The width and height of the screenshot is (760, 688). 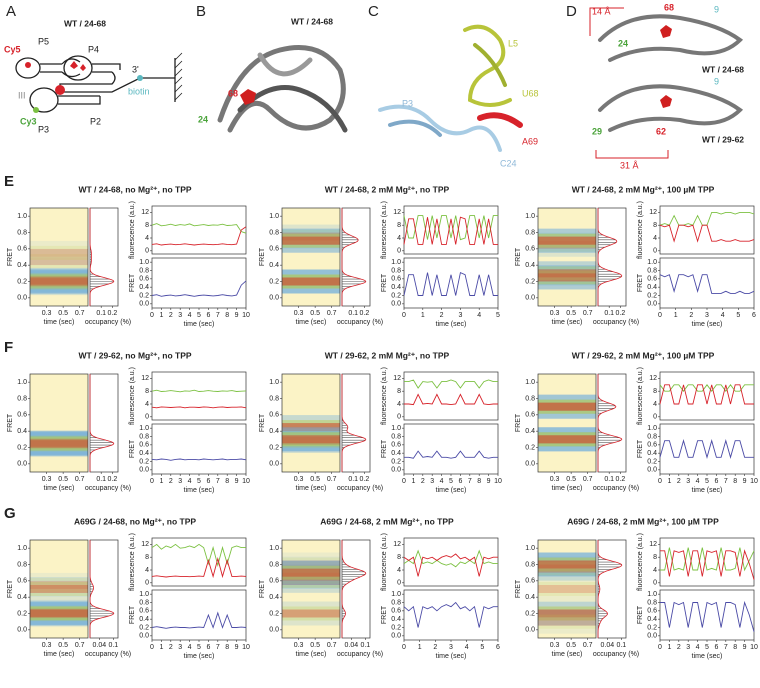 What do you see at coordinates (274, 431) in the screenshot?
I see `y-tick-label: 0.4` at bounding box center [274, 431].